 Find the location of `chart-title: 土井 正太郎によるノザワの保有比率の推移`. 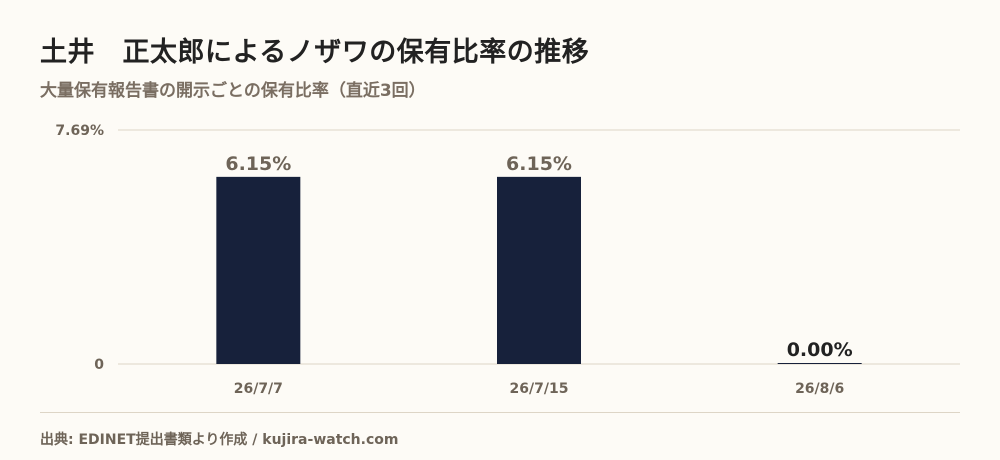

chart-title: 土井 正太郎によるノザワの保有比率の推移 is located at coordinates (315, 52).